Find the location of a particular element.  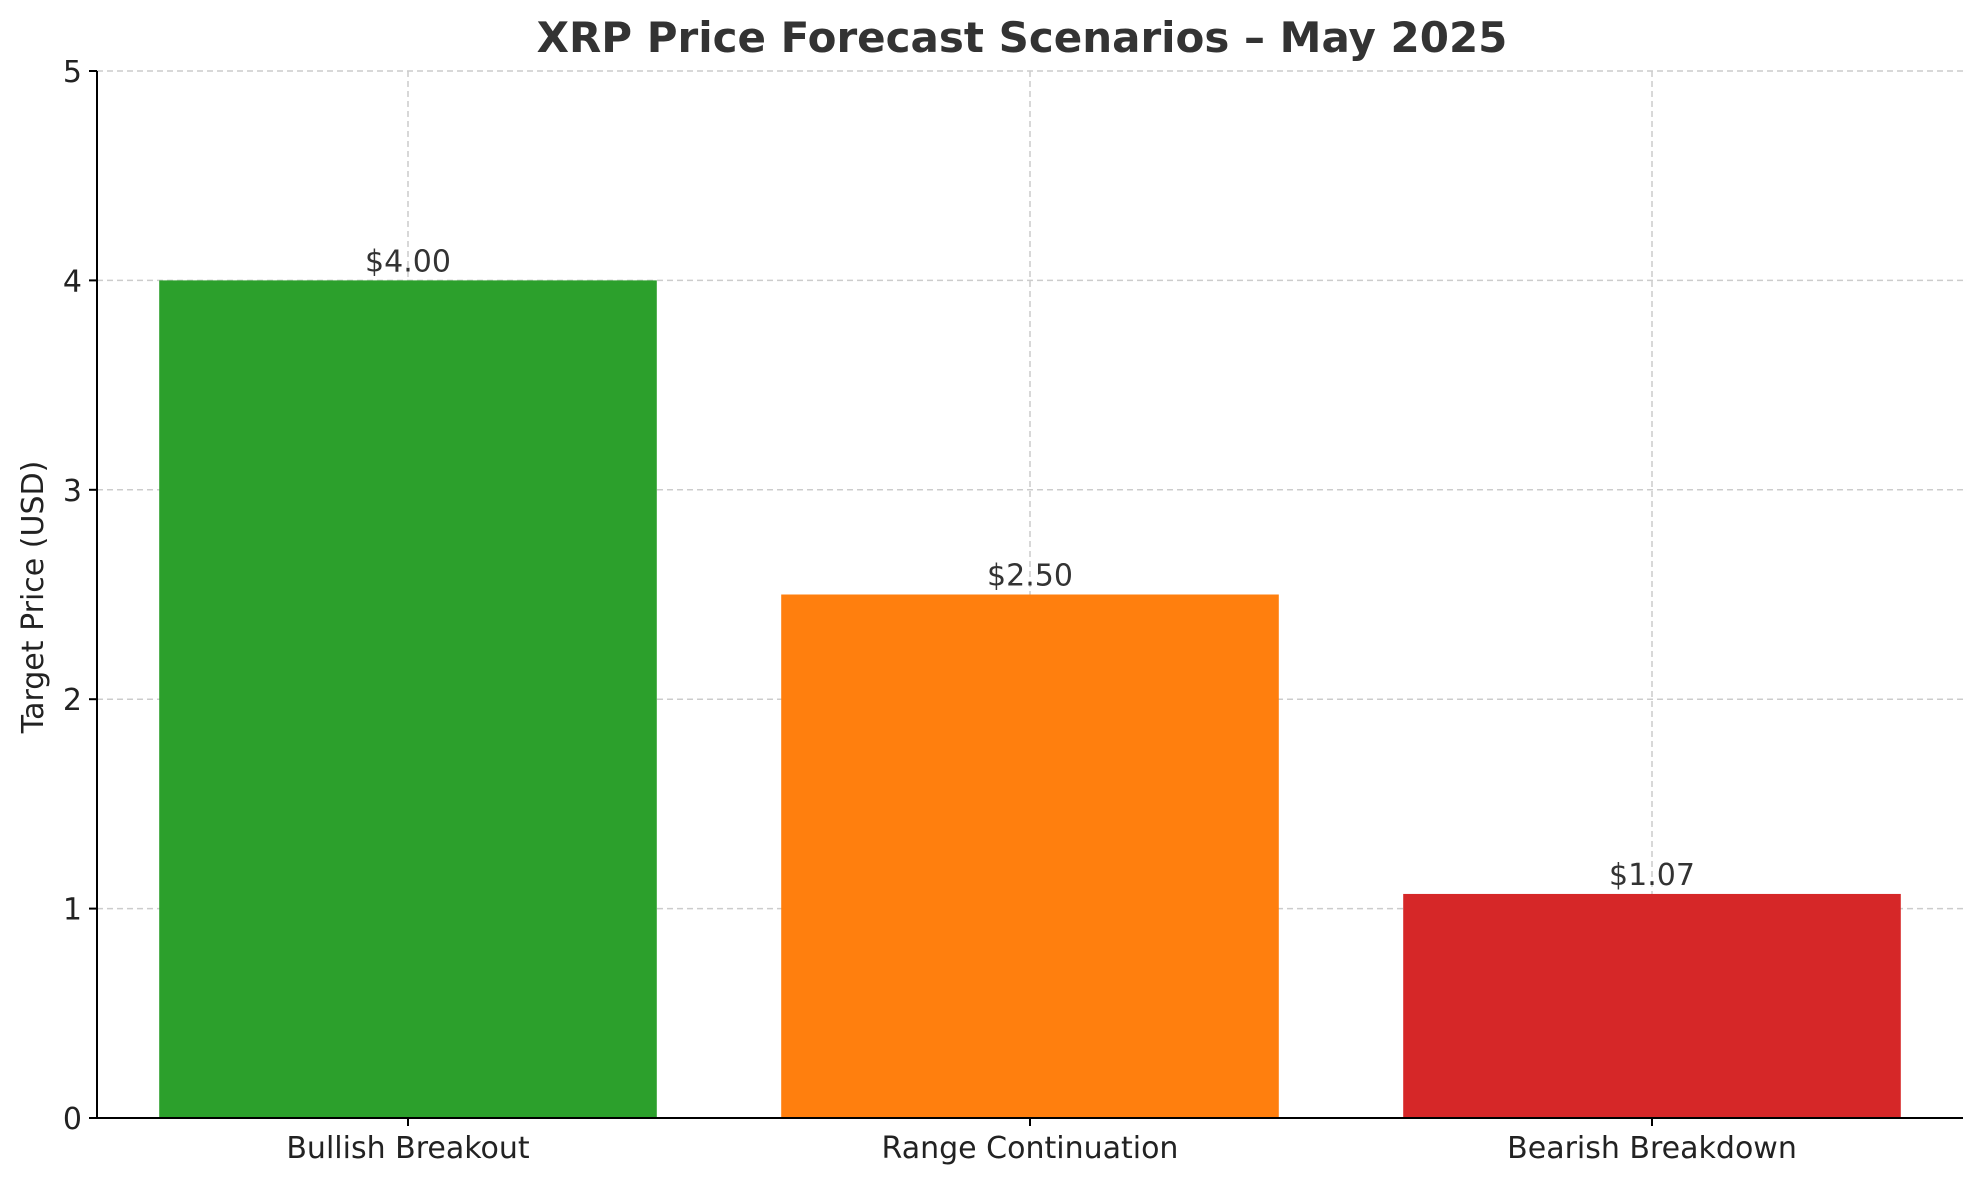

x-tick-label: Bearish Breakdown is located at coordinates (1652, 1148).